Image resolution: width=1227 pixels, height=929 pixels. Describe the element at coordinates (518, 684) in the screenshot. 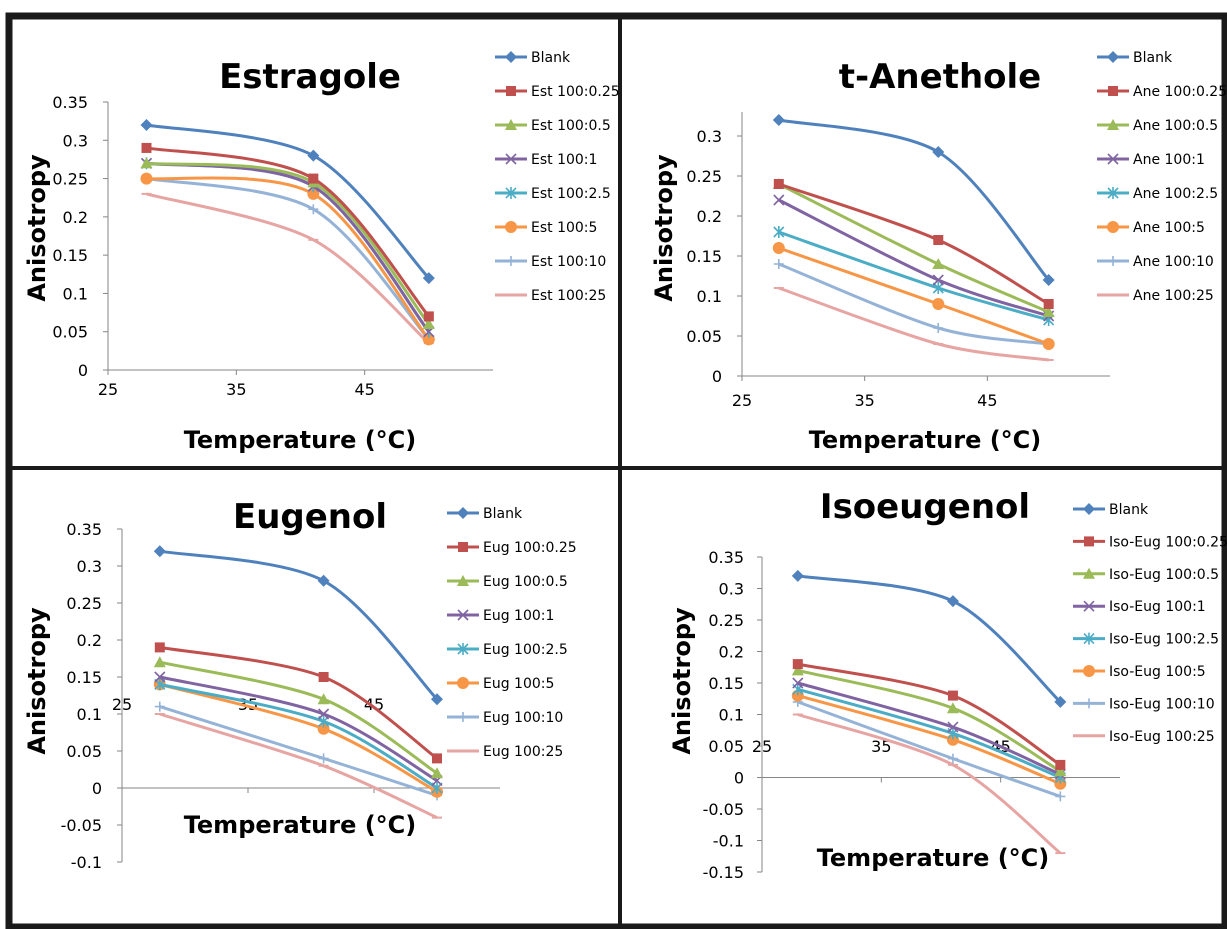

I see `legend-label: Eug 100:5` at that location.